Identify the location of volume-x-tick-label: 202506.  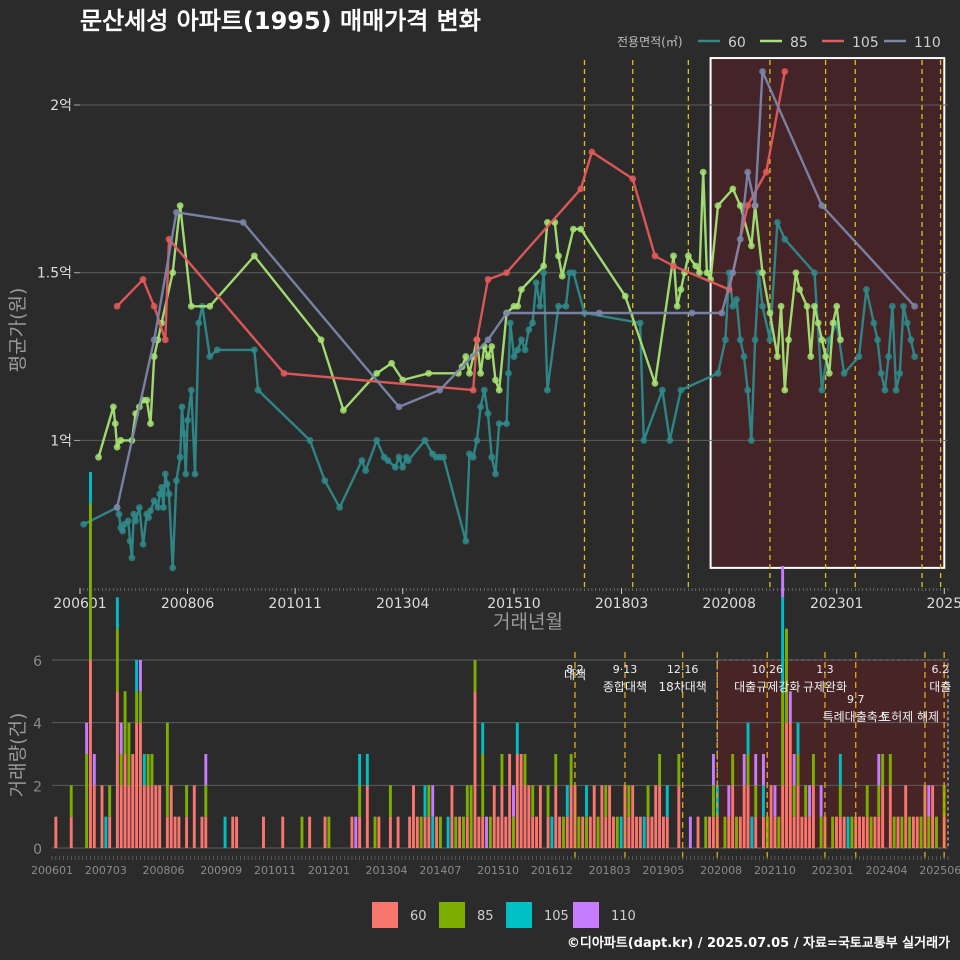
(939, 870).